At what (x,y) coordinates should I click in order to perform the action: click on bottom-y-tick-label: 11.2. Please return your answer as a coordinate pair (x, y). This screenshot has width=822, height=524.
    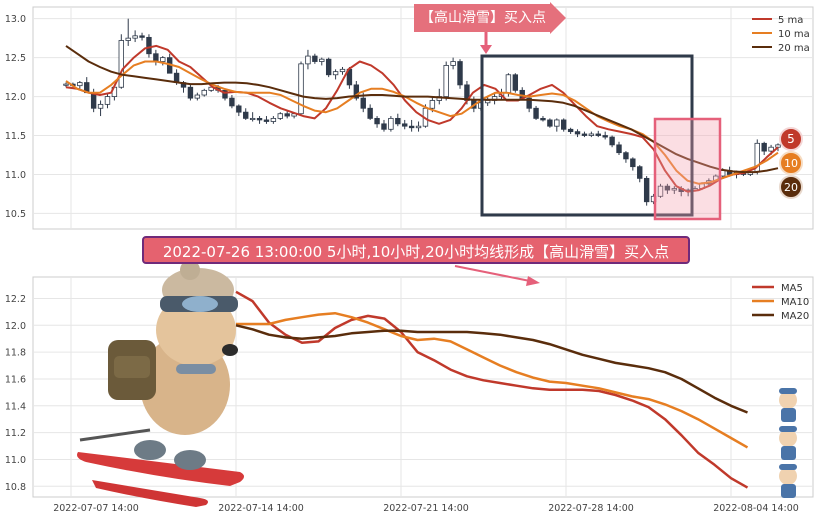
    Looking at the image, I should click on (15, 433).